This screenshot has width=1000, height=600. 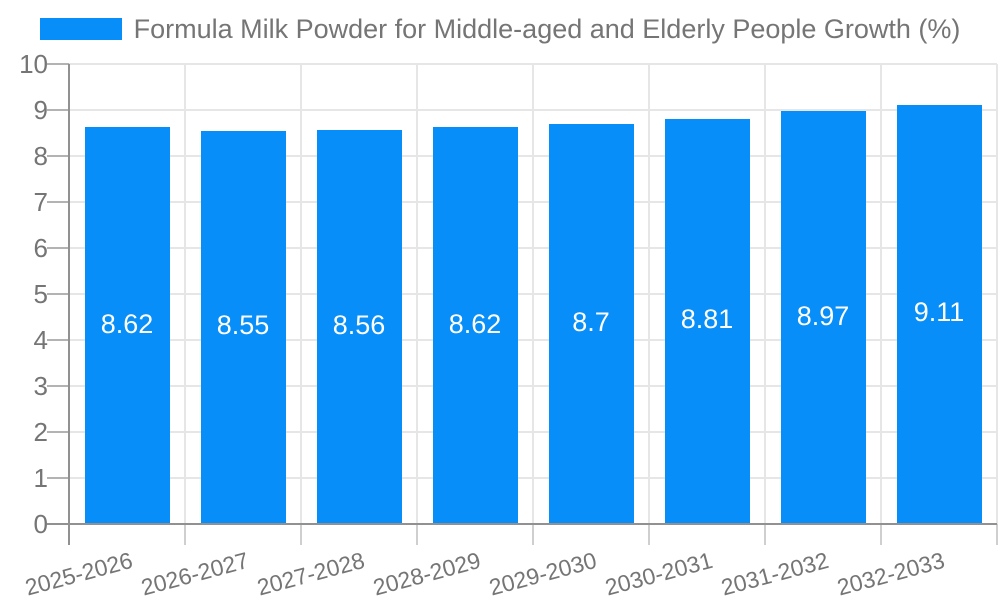 I want to click on bar-value-label: 9.11, so click(x=939, y=312).